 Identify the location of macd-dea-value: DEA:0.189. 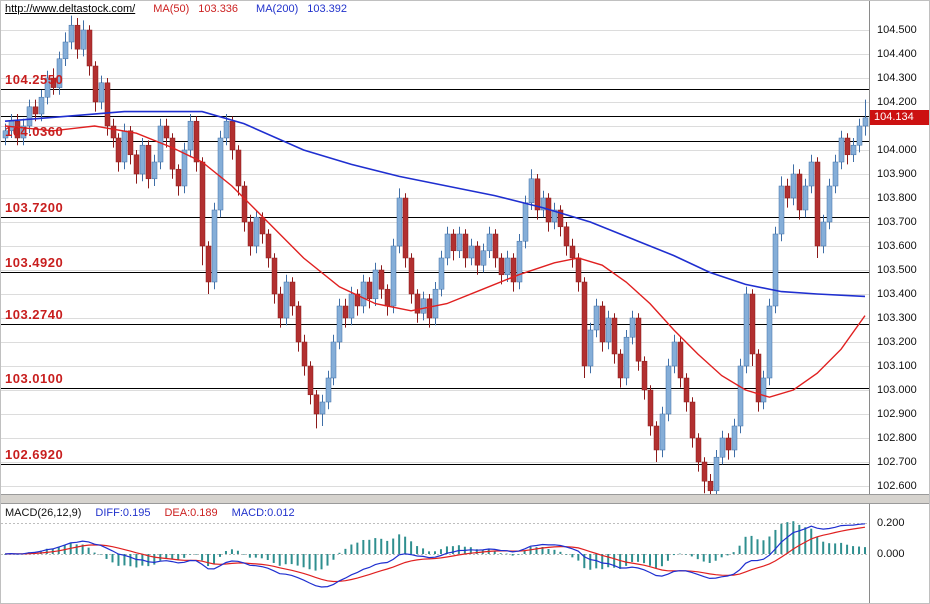
(191, 513).